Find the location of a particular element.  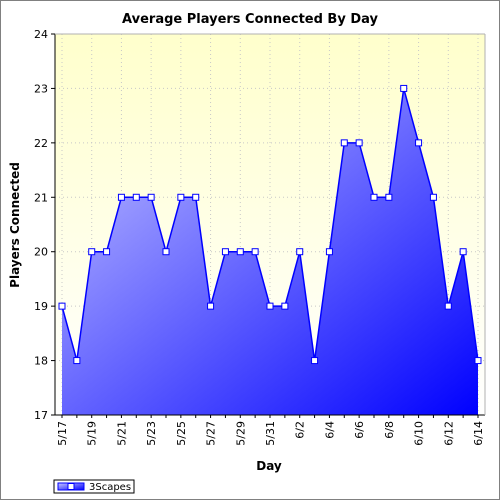

legend-label: 3Scapes is located at coordinates (110, 487).